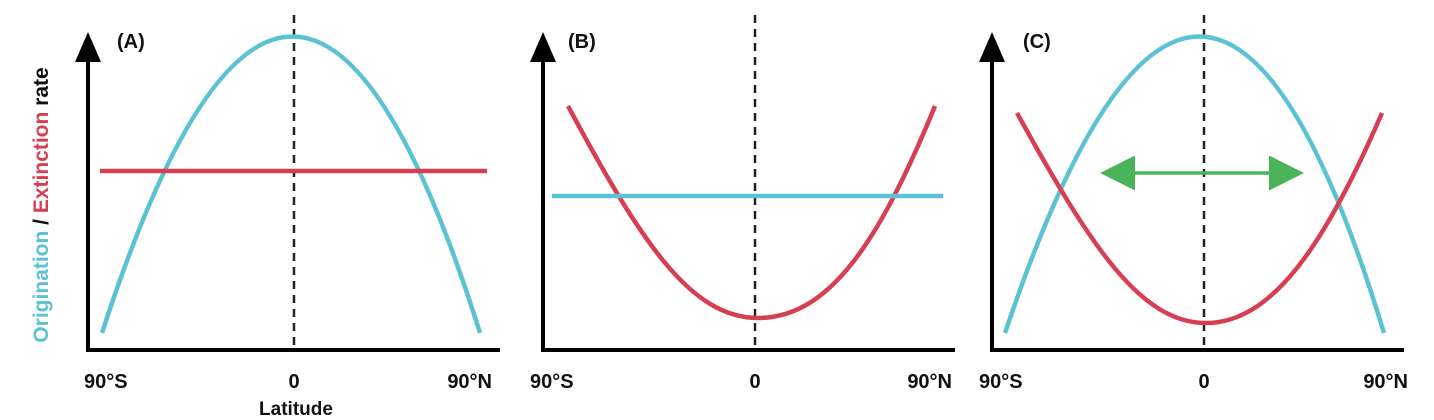 This screenshot has height=420, width=1434. What do you see at coordinates (752, 212) in the screenshot?
I see `panel-b-extinction-curve` at bounding box center [752, 212].